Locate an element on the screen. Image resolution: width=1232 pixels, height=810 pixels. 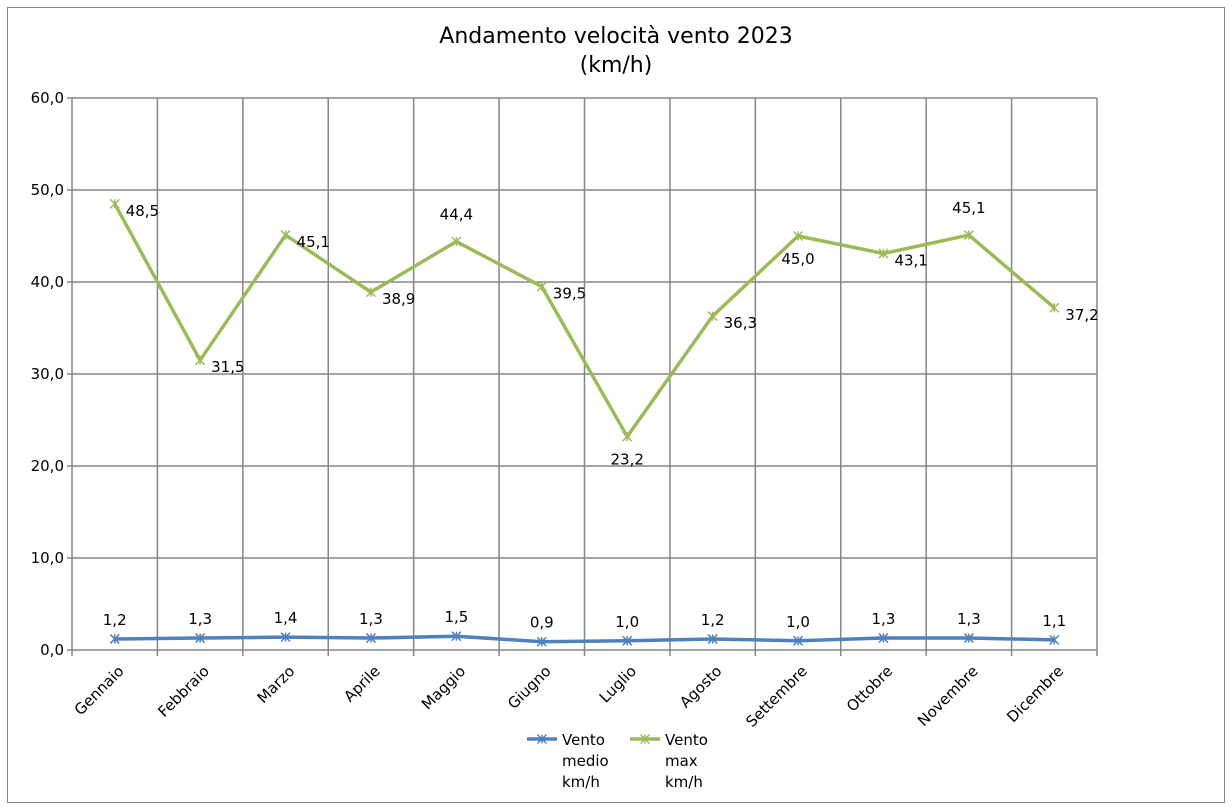
x-tick-label: Luglio is located at coordinates (618, 684).